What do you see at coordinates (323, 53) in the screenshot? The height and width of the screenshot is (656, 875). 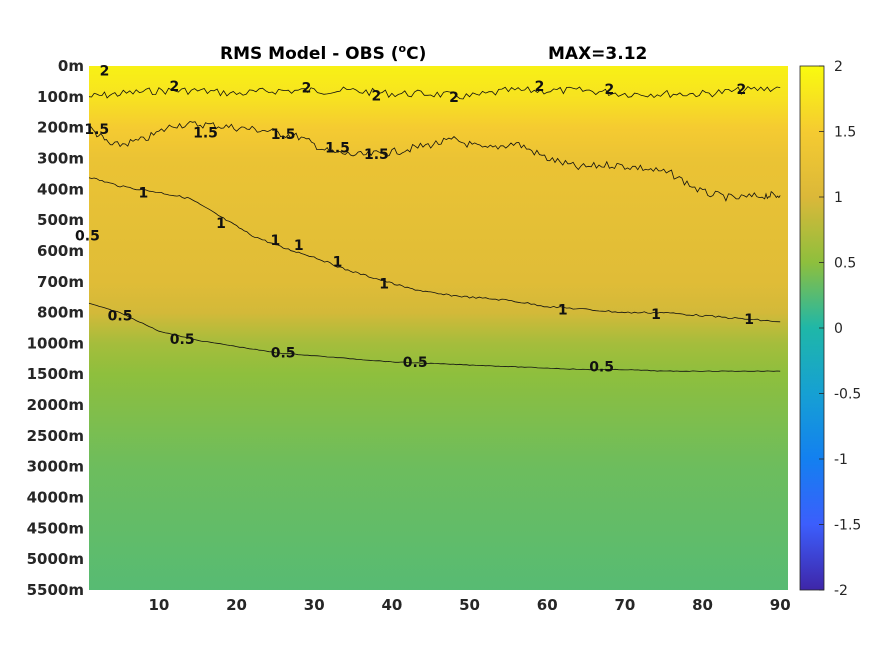 I see `chart-title: RMS Model - OBS (oC)` at bounding box center [323, 53].